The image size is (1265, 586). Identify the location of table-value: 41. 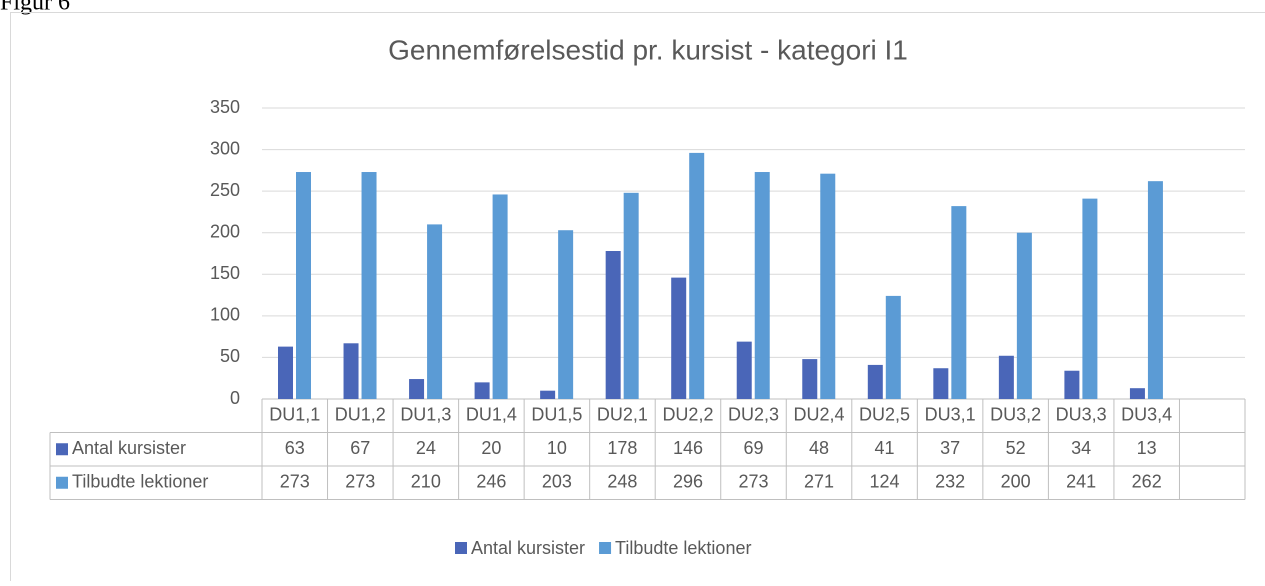
(885, 448).